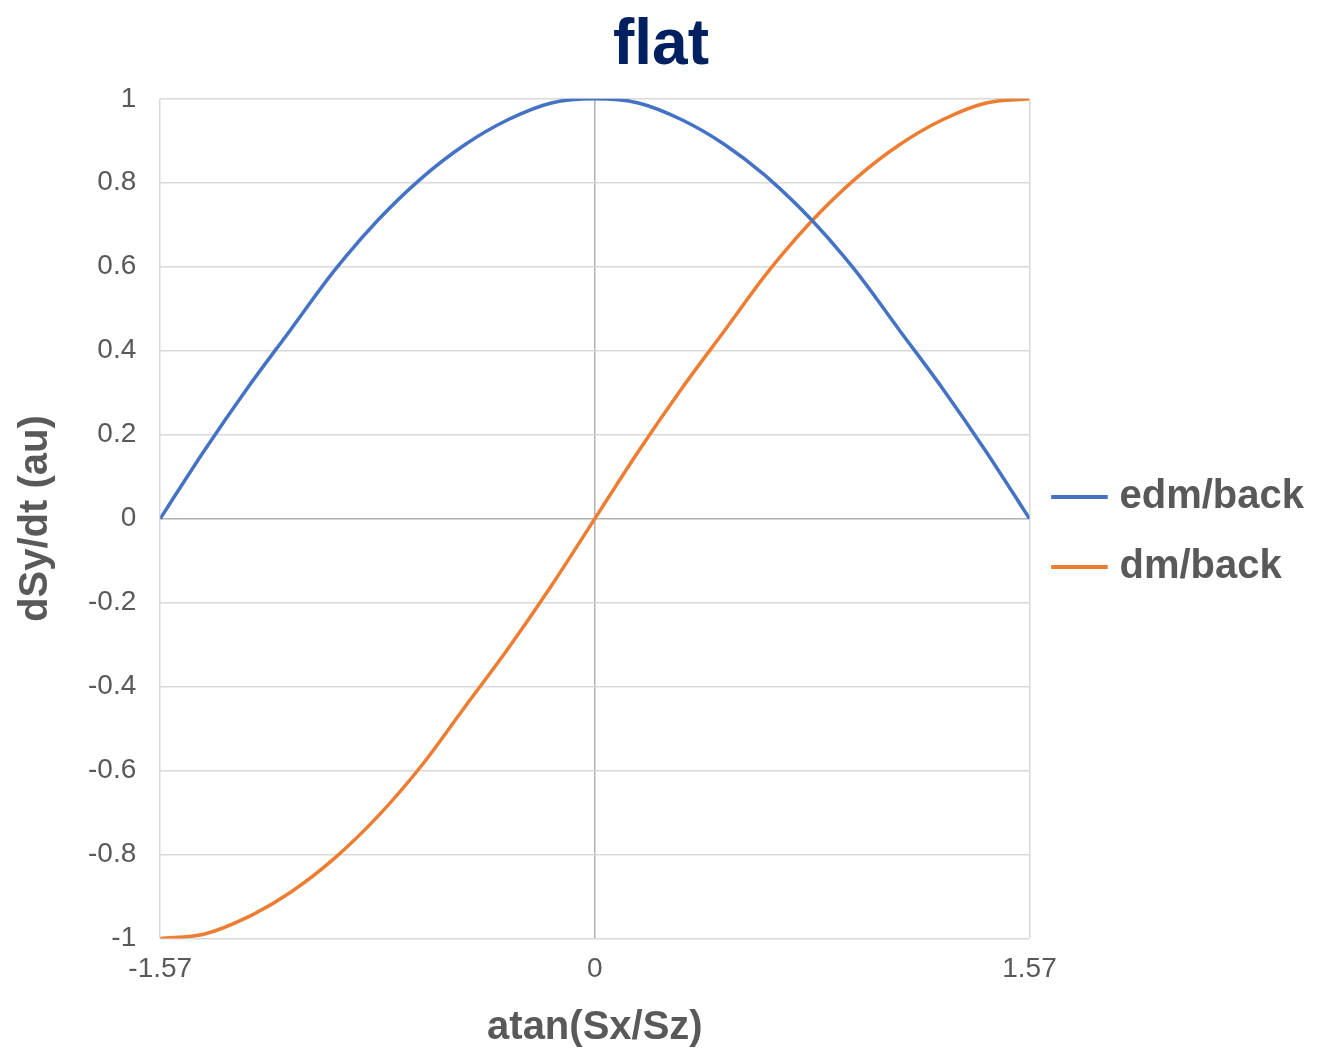 The width and height of the screenshot is (1332, 1064). Describe the element at coordinates (160, 967) in the screenshot. I see `x-tick-label: -1.57` at that location.